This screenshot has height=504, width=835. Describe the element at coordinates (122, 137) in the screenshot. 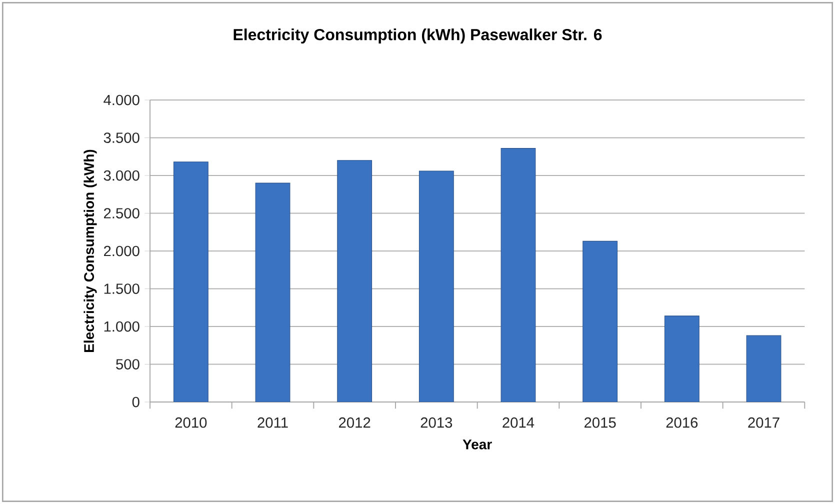

I see `y-tick-label: 3.500` at that location.